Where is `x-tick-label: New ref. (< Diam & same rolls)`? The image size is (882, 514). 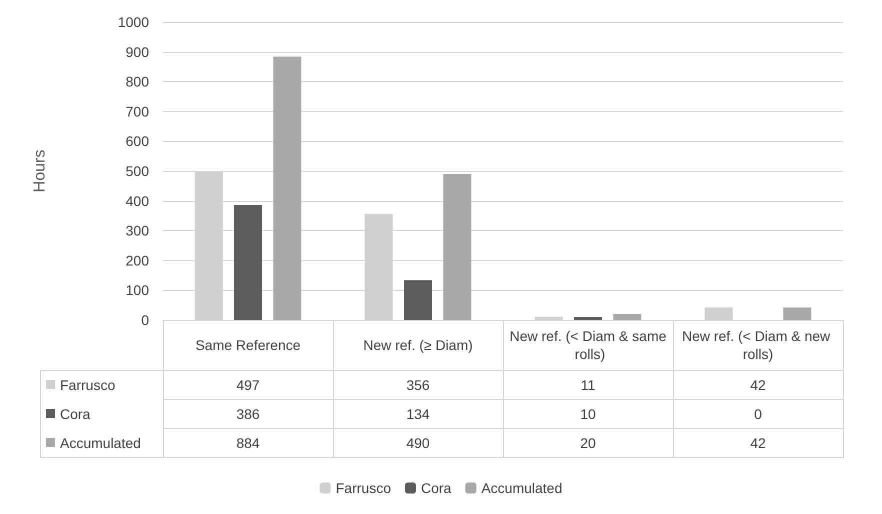
x-tick-label: New ref. (< Diam & same rolls) is located at coordinates (588, 345).